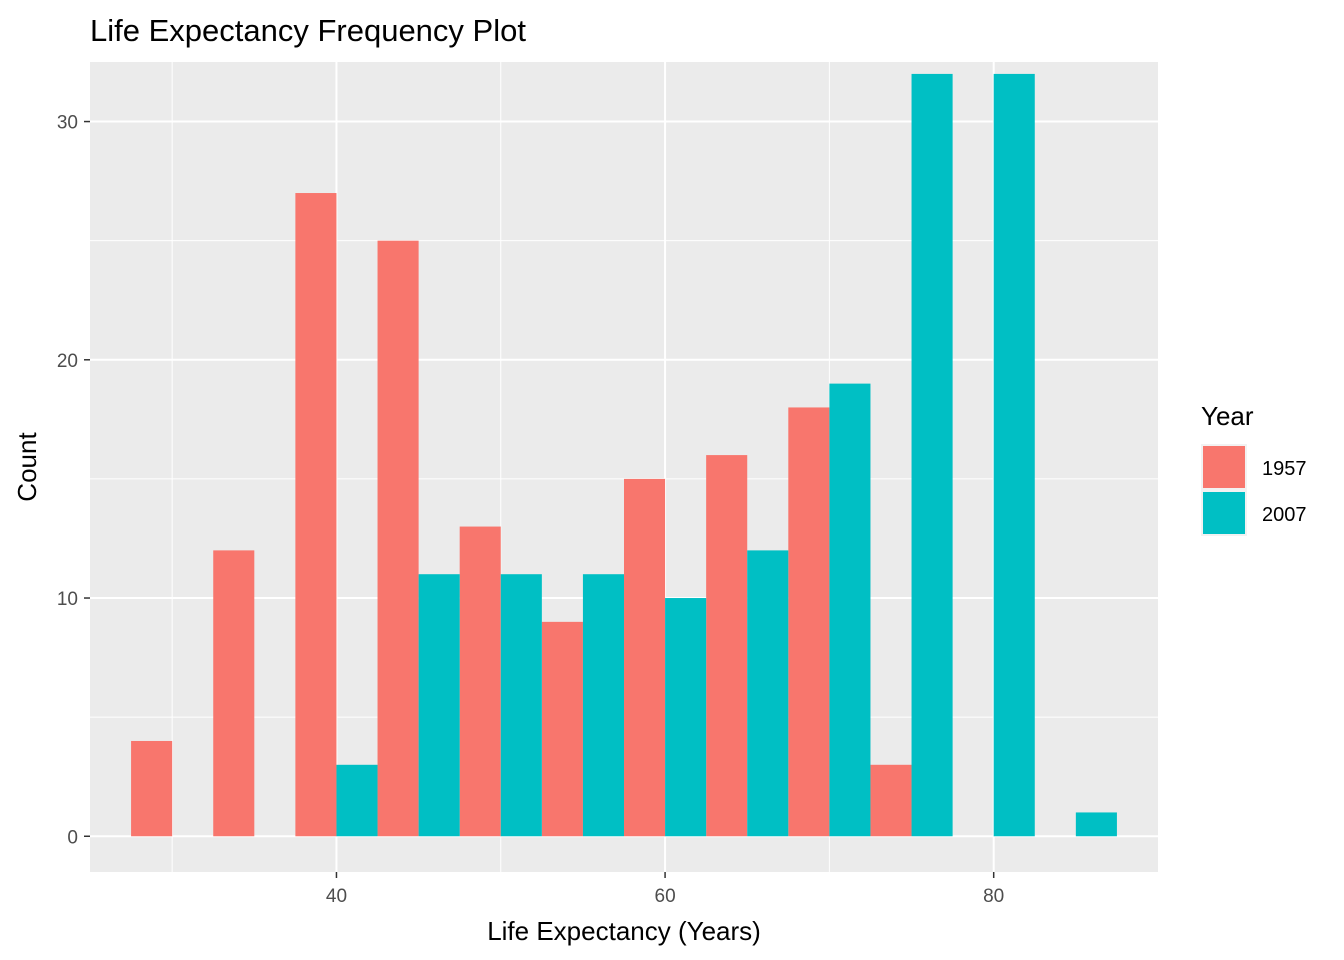  I want to click on x-tick-label: 80, so click(993, 896).